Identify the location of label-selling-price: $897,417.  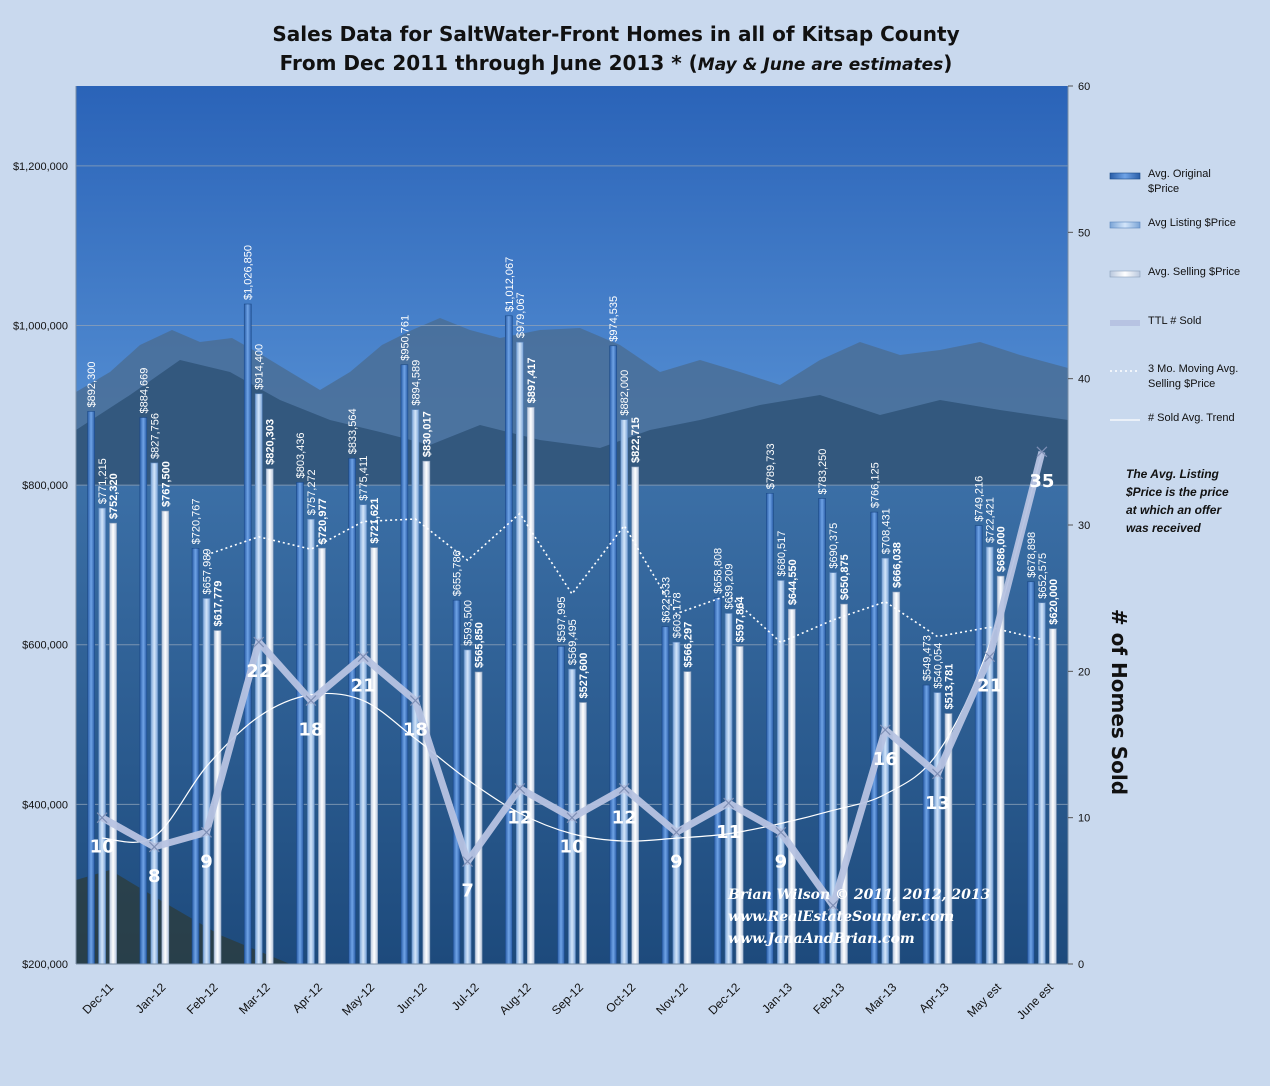
(532, 380).